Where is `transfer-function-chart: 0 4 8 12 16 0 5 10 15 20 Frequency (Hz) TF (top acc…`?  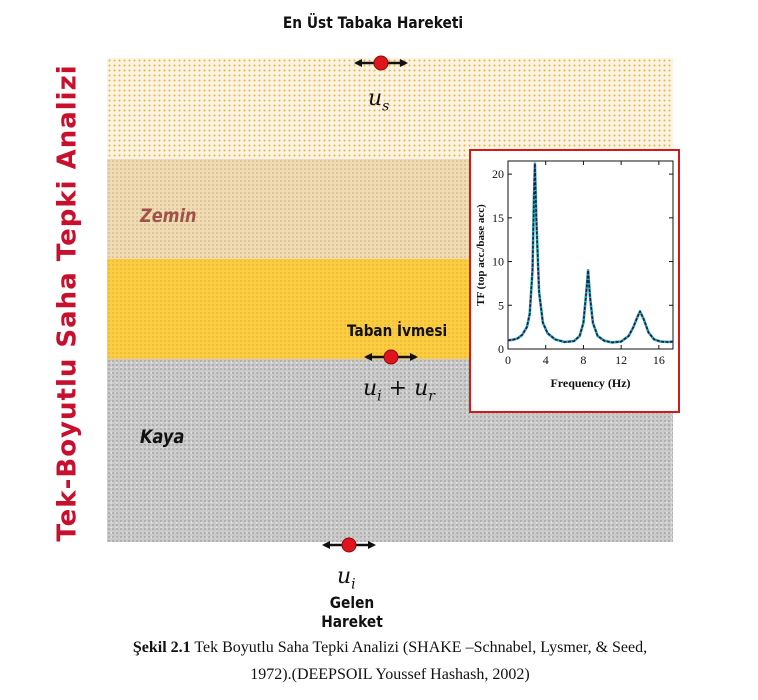 transfer-function-chart: 0 4 8 12 16 0 5 10 15 20 Frequency (Hz) TF (top acc… is located at coordinates (574, 275).